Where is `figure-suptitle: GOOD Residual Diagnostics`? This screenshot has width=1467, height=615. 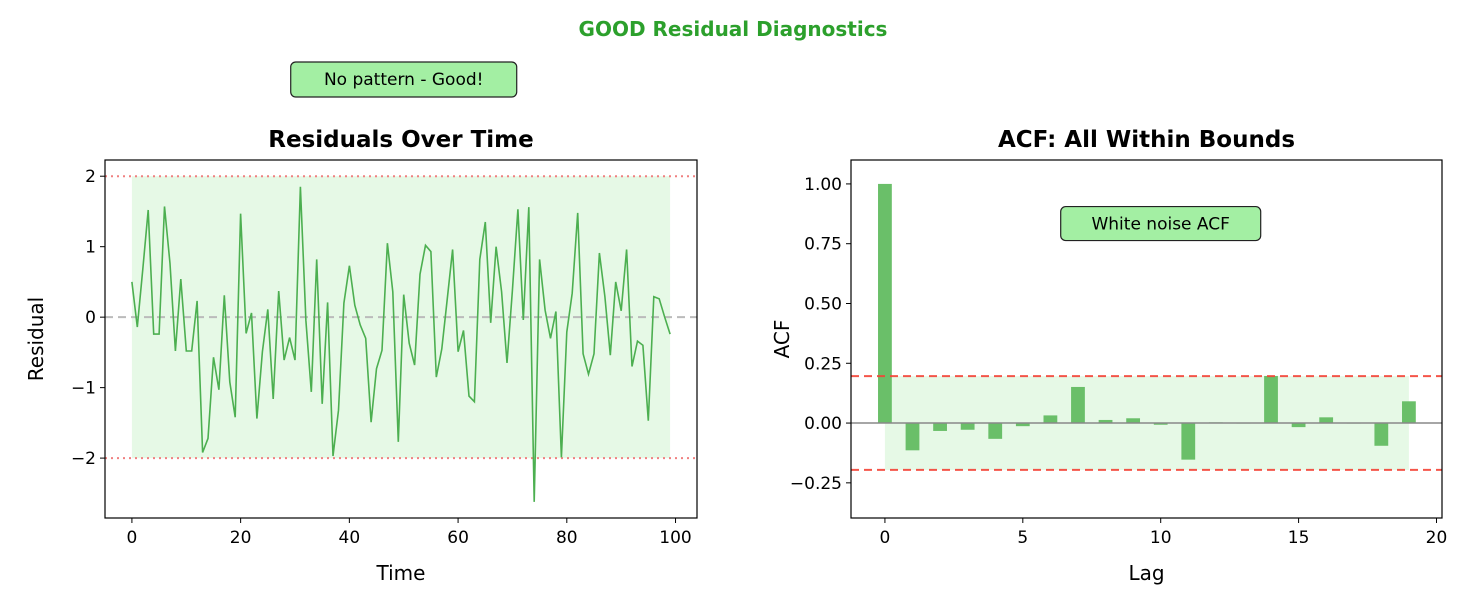 figure-suptitle: GOOD Residual Diagnostics is located at coordinates (733, 29).